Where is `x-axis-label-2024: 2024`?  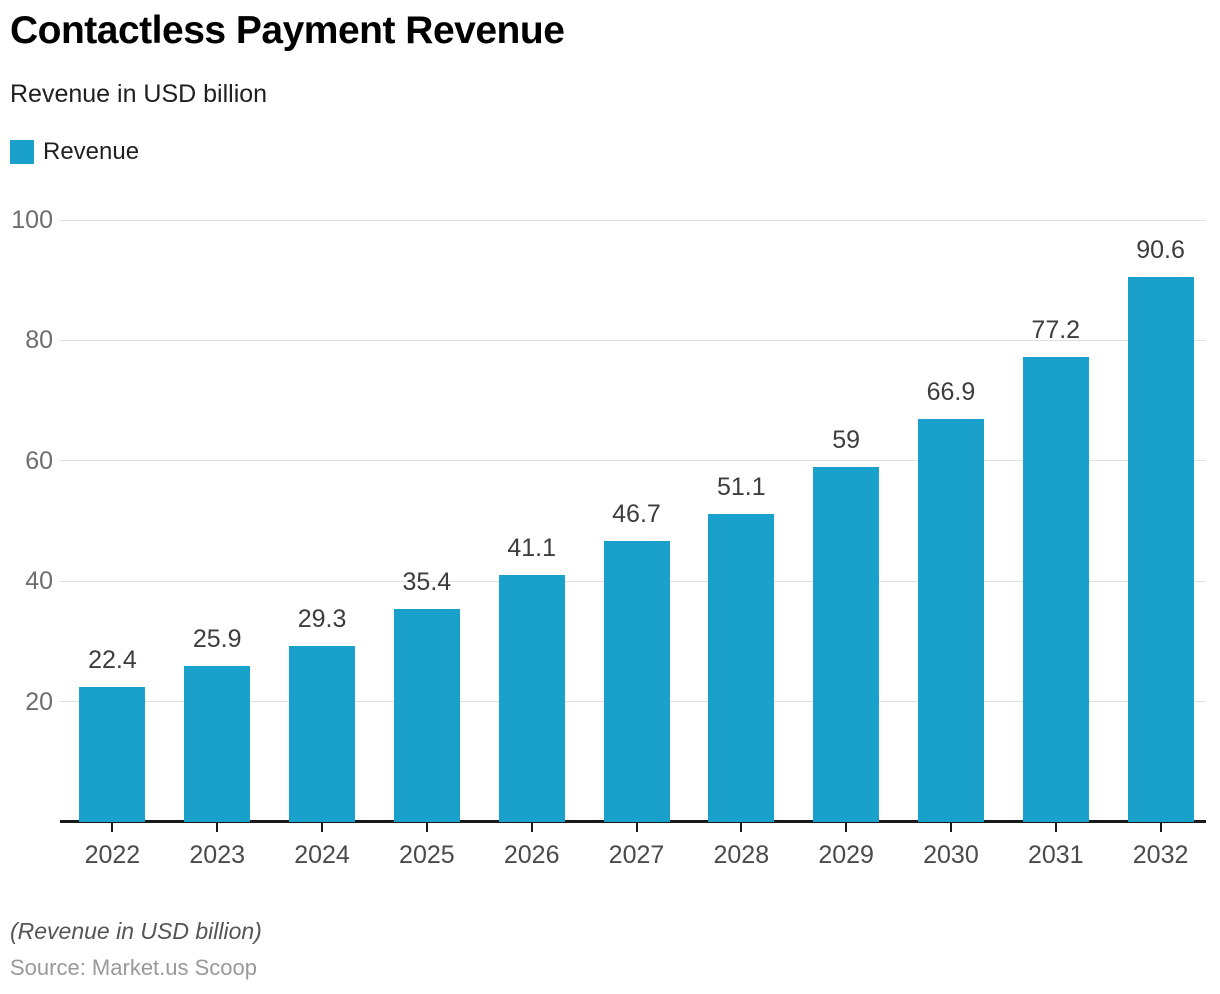 x-axis-label-2024: 2024 is located at coordinates (322, 855).